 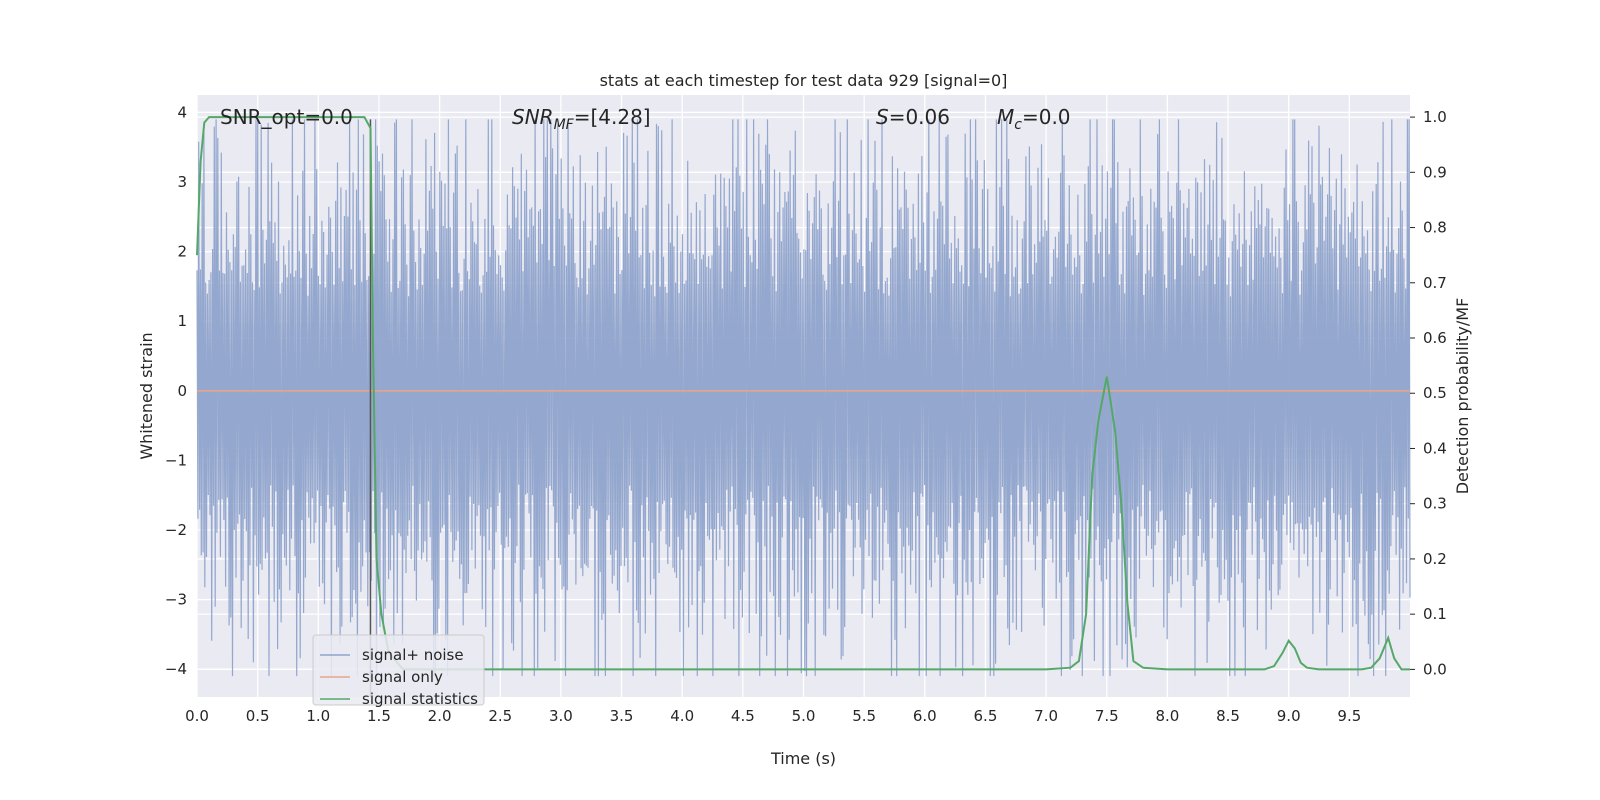 I want to click on y-tick-label-right: 0.7, so click(x=1435, y=283).